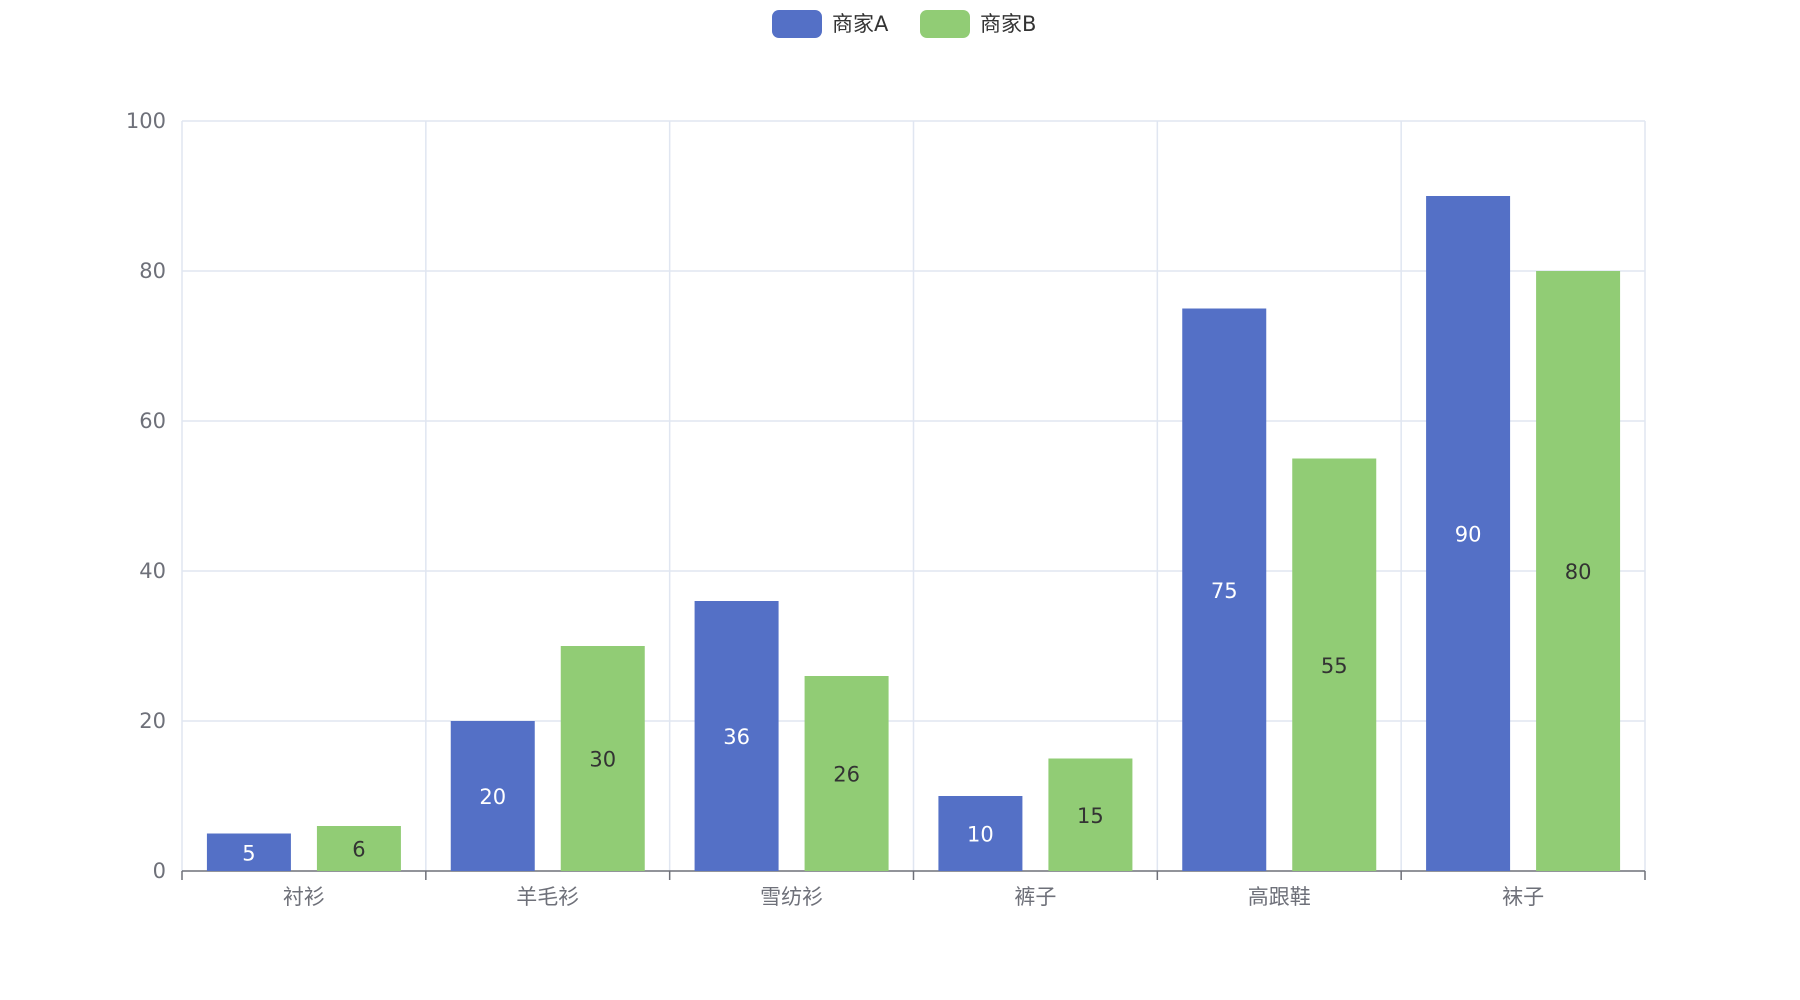 The image size is (1800, 1000). I want to click on y-tick-label: 80, so click(152, 271).